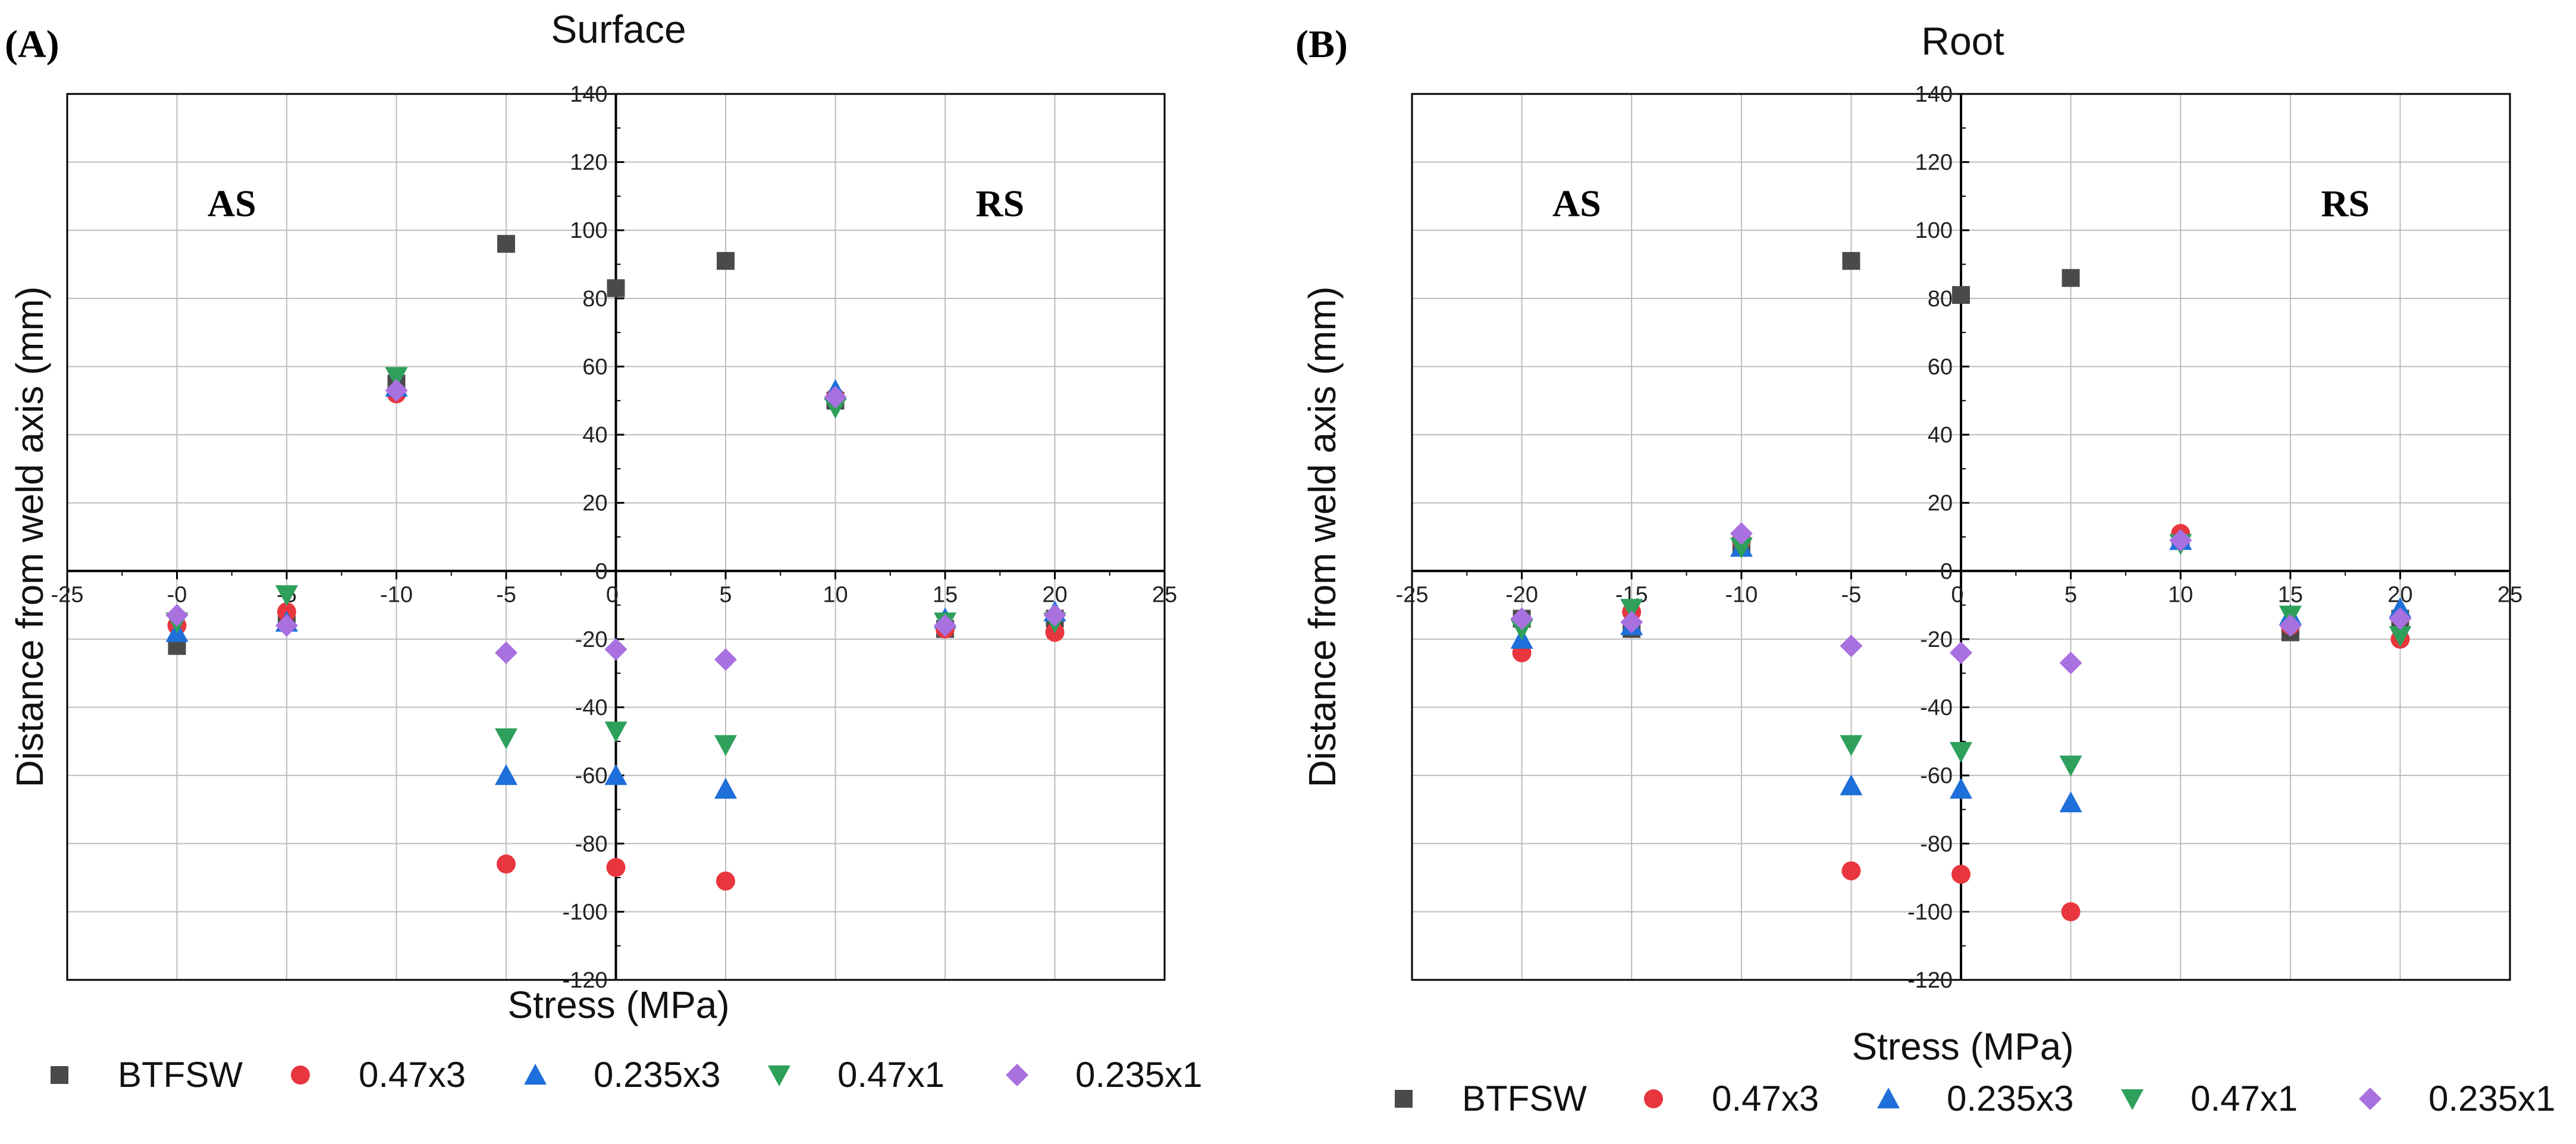 Image resolution: width=2576 pixels, height=1144 pixels. I want to click on legend-item: BTFSW, so click(1491, 1098).